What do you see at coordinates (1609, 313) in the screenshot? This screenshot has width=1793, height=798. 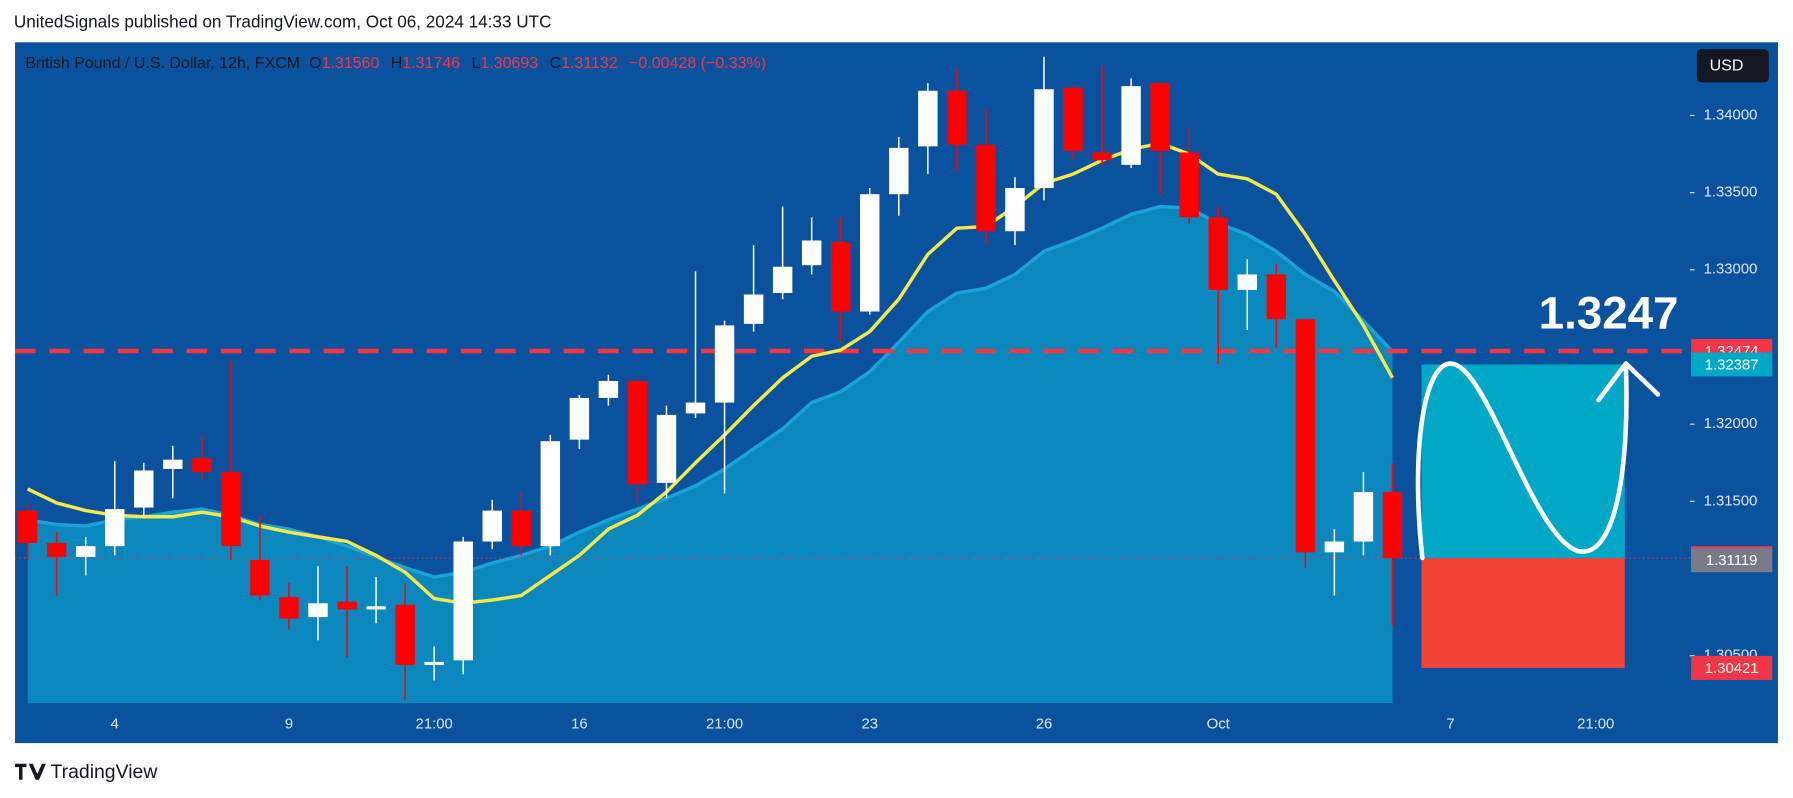 I see `annotation: 1.3247` at bounding box center [1609, 313].